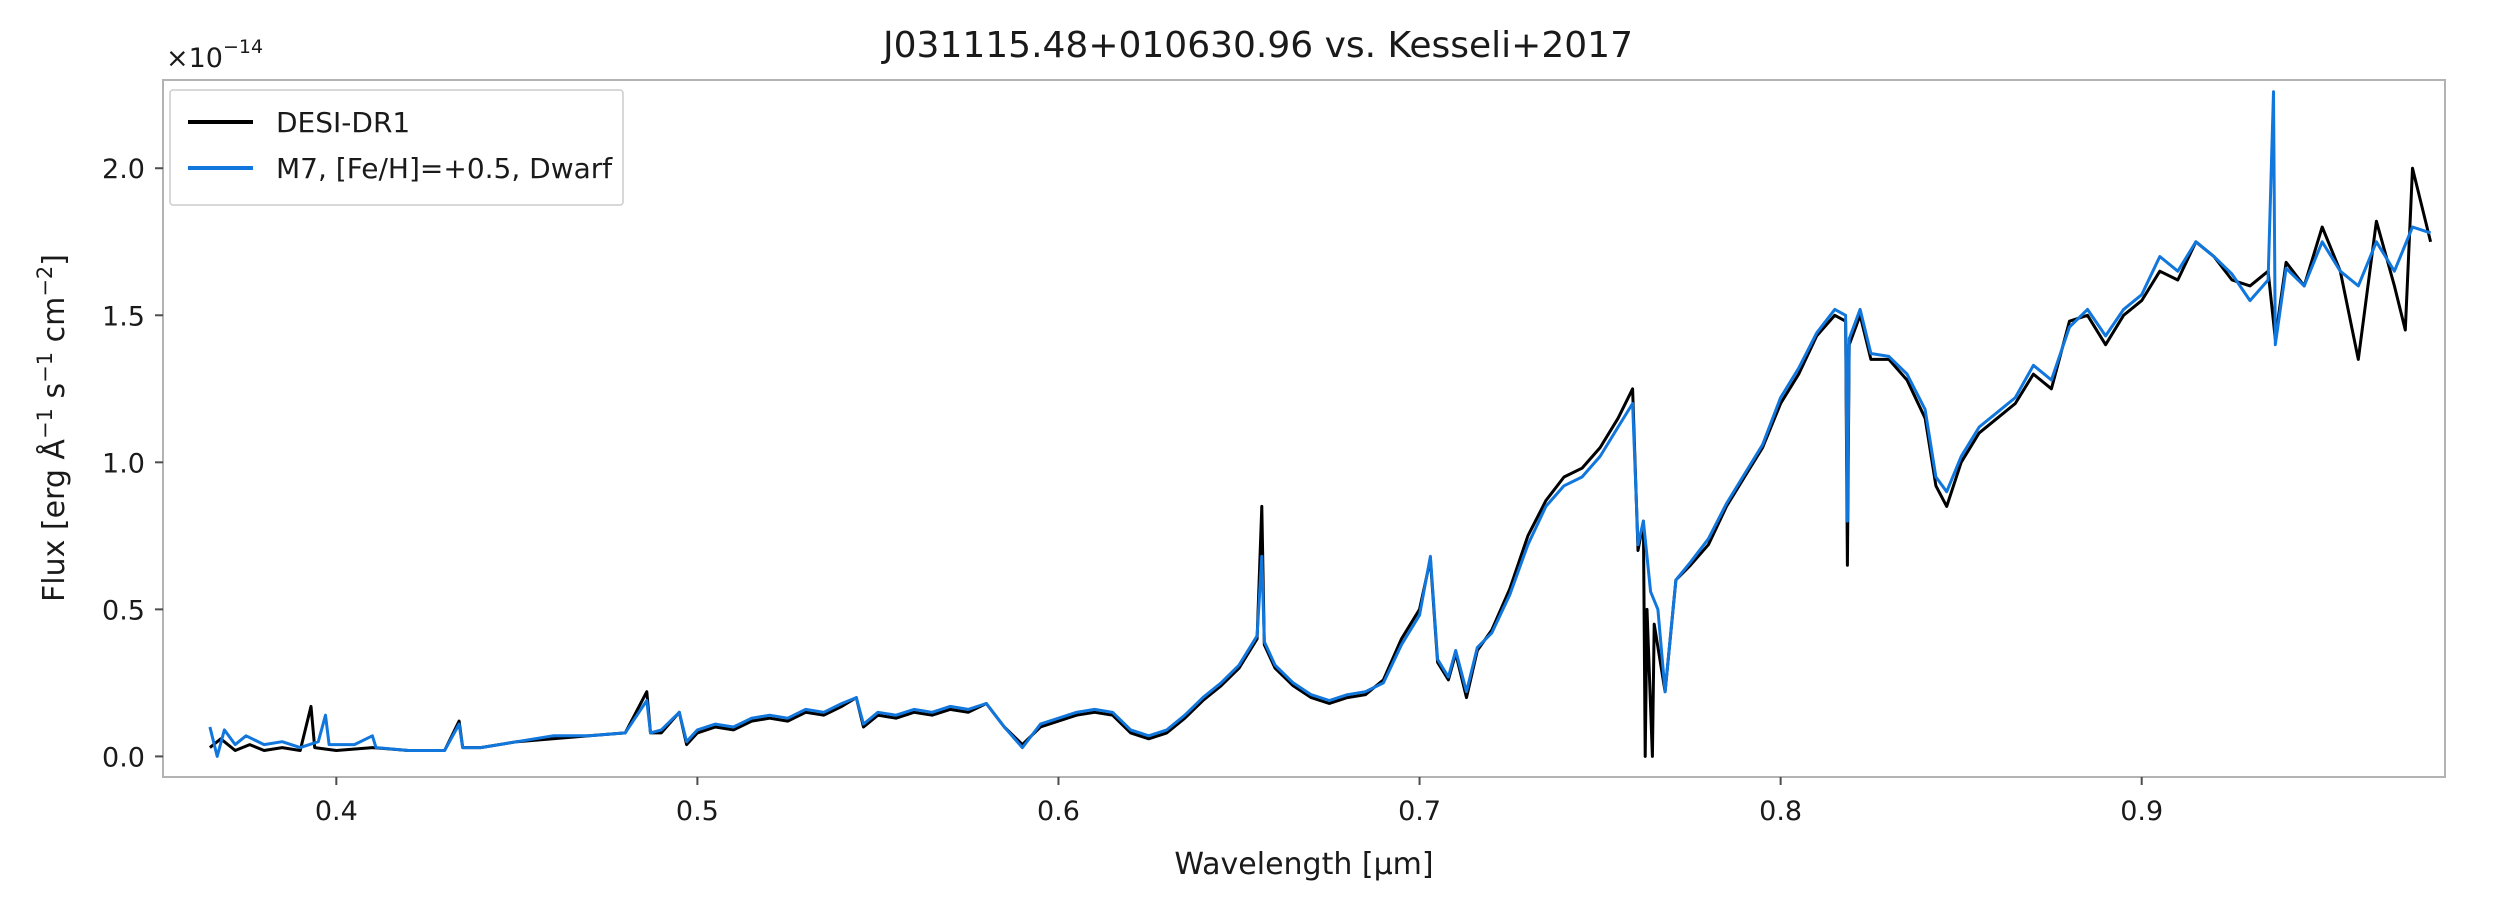 This screenshot has width=2516, height=912. What do you see at coordinates (243, 47) in the screenshot?
I see `y-offset-exponent: −14` at bounding box center [243, 47].